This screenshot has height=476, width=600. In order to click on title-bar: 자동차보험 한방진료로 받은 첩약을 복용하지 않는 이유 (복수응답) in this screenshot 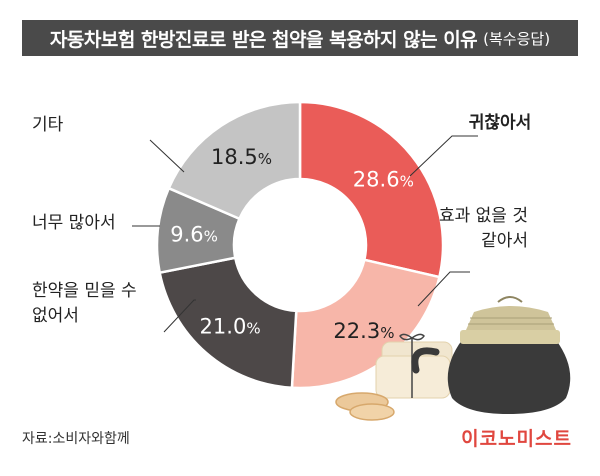, I will do `click(300, 38)`.